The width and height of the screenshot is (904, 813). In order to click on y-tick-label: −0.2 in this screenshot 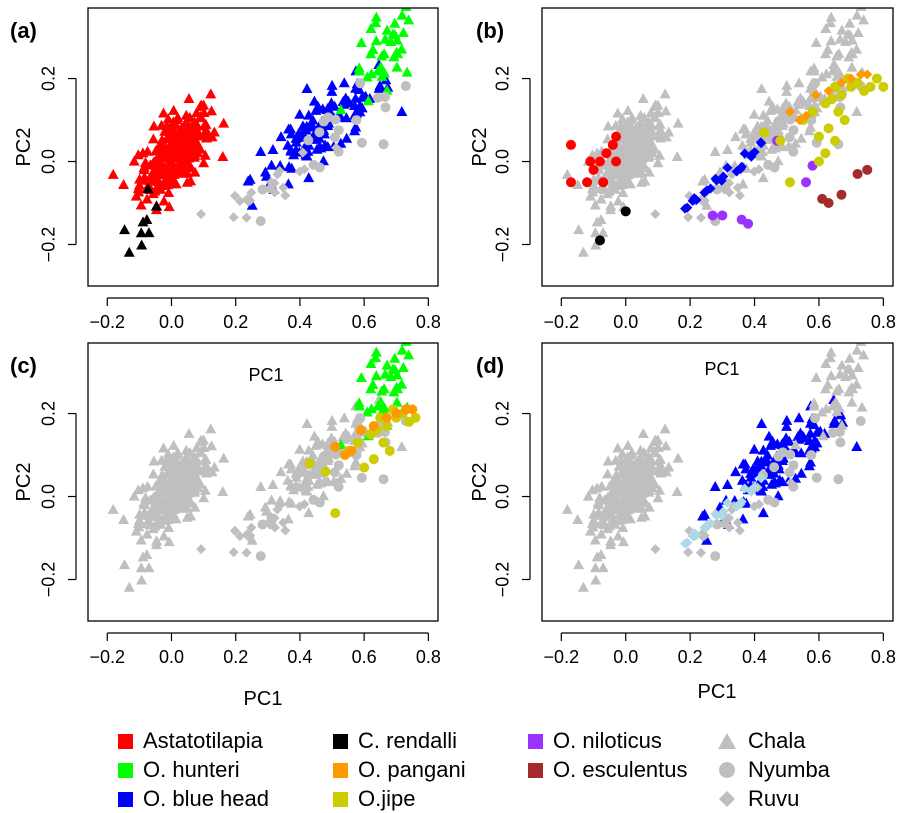, I will do `click(49, 245)`.